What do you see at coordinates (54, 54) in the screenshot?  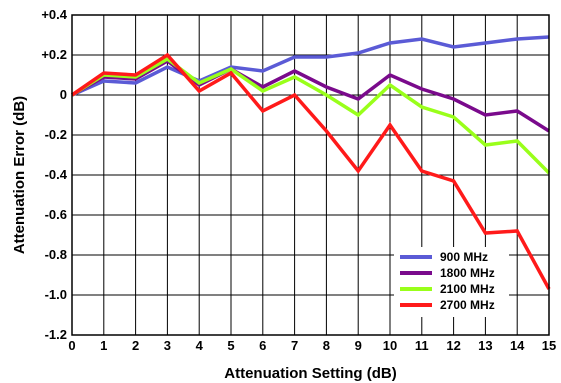 I see `y-tick-label: +0.2` at bounding box center [54, 54].